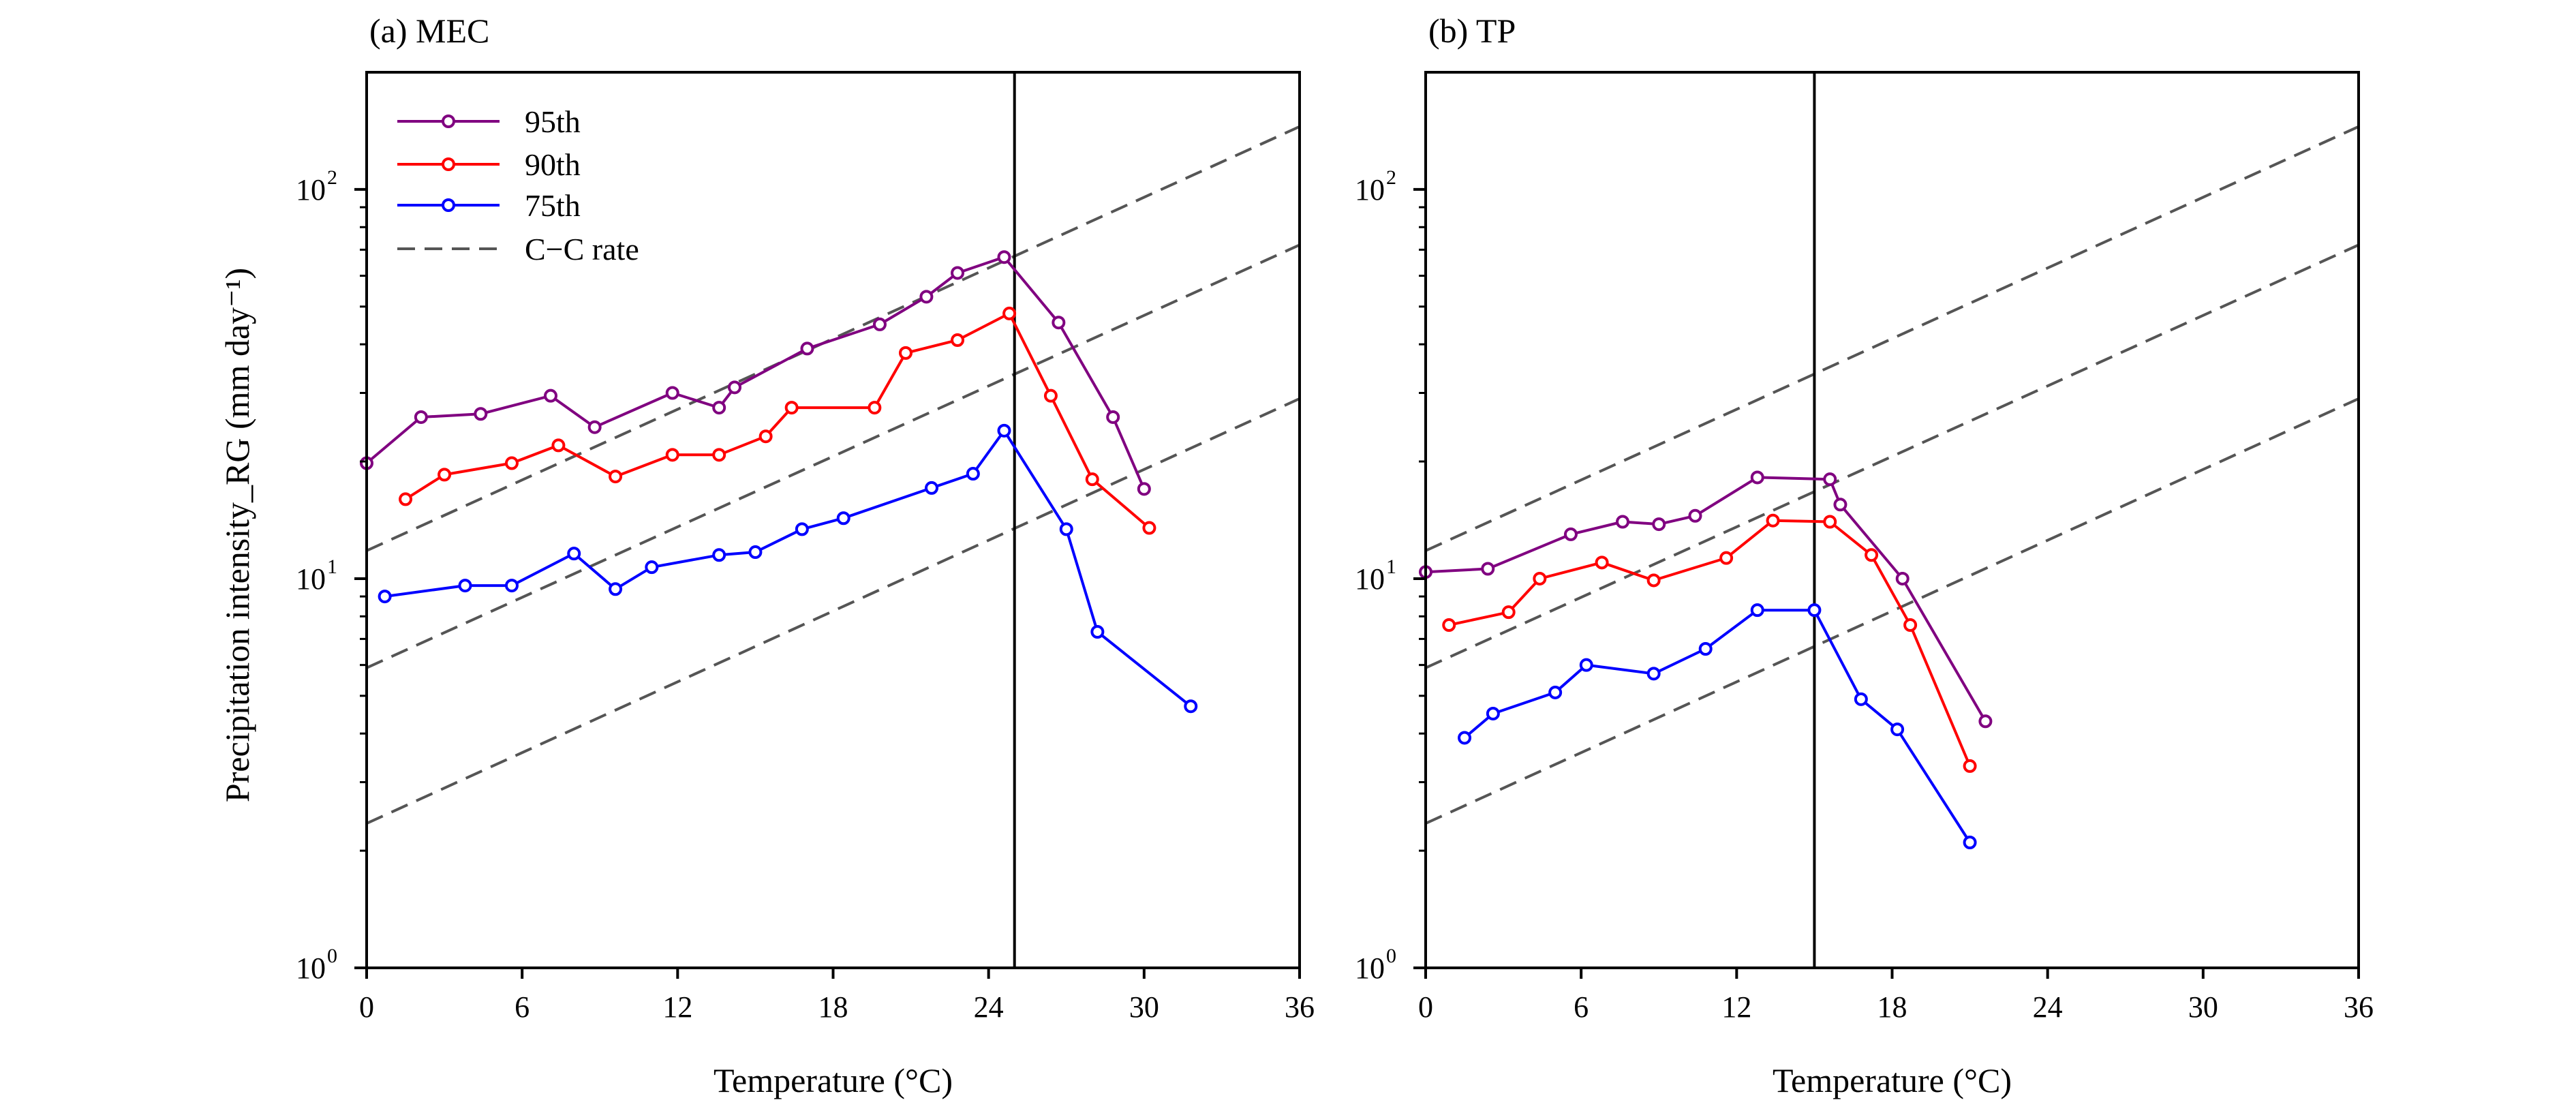  What do you see at coordinates (237, 535) in the screenshot?
I see `y-axis-label: Precipitation intensity_RG (mm day⁻¹)` at bounding box center [237, 535].